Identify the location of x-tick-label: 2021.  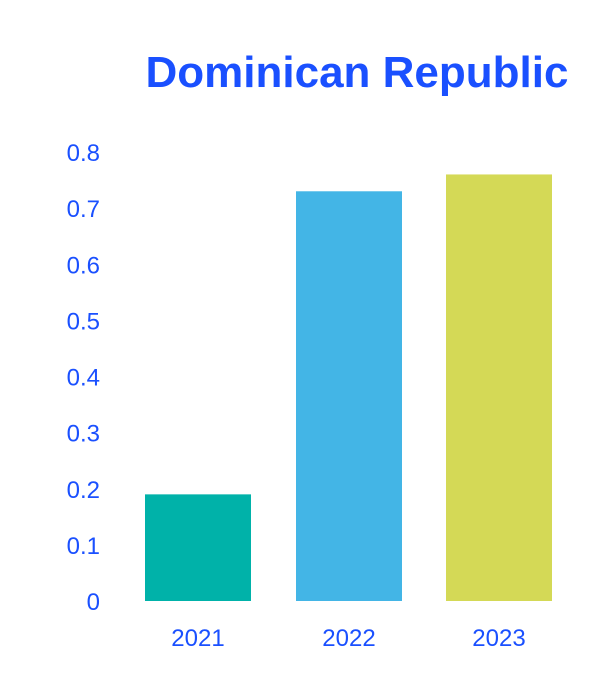
(197, 638).